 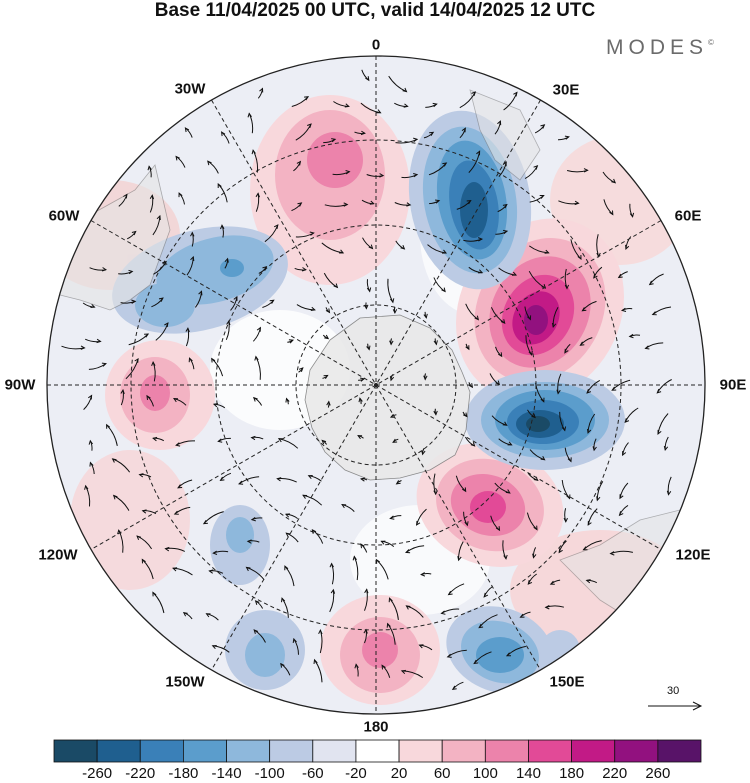 What do you see at coordinates (615, 773) in the screenshot?
I see `colorbar-tick-label: 220` at bounding box center [615, 773].